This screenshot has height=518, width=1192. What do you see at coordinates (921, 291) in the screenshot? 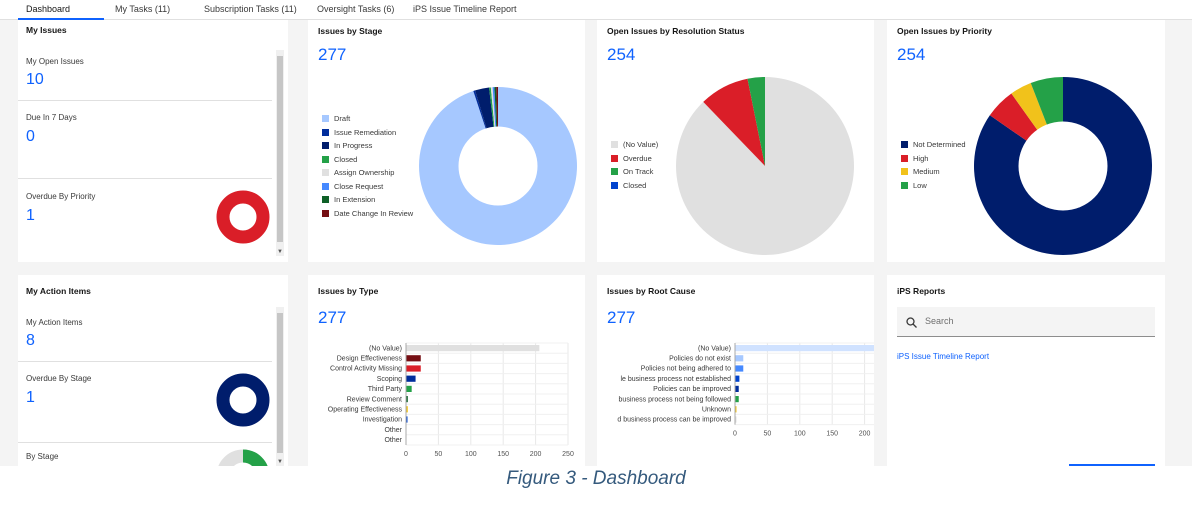
I see `card-title: iPS Reports` at bounding box center [921, 291].